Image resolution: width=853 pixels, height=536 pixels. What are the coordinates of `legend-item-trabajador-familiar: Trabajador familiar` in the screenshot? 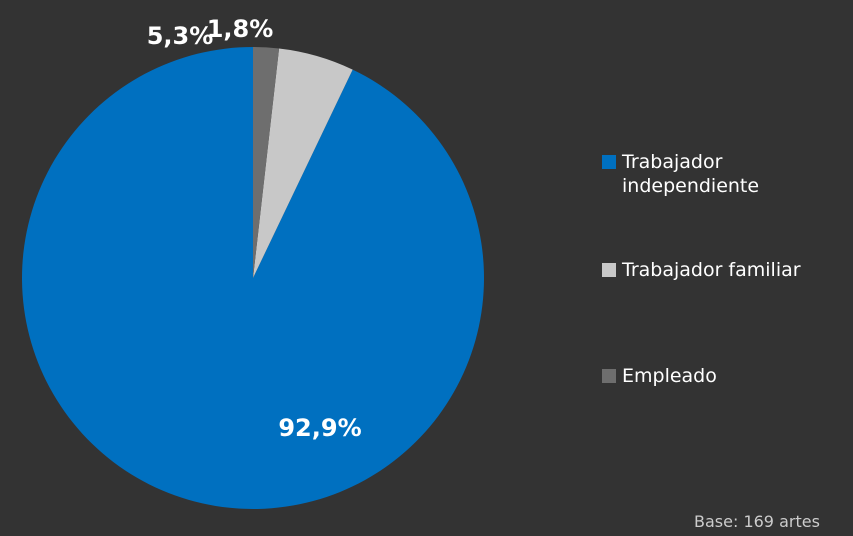 It's located at (727, 270).